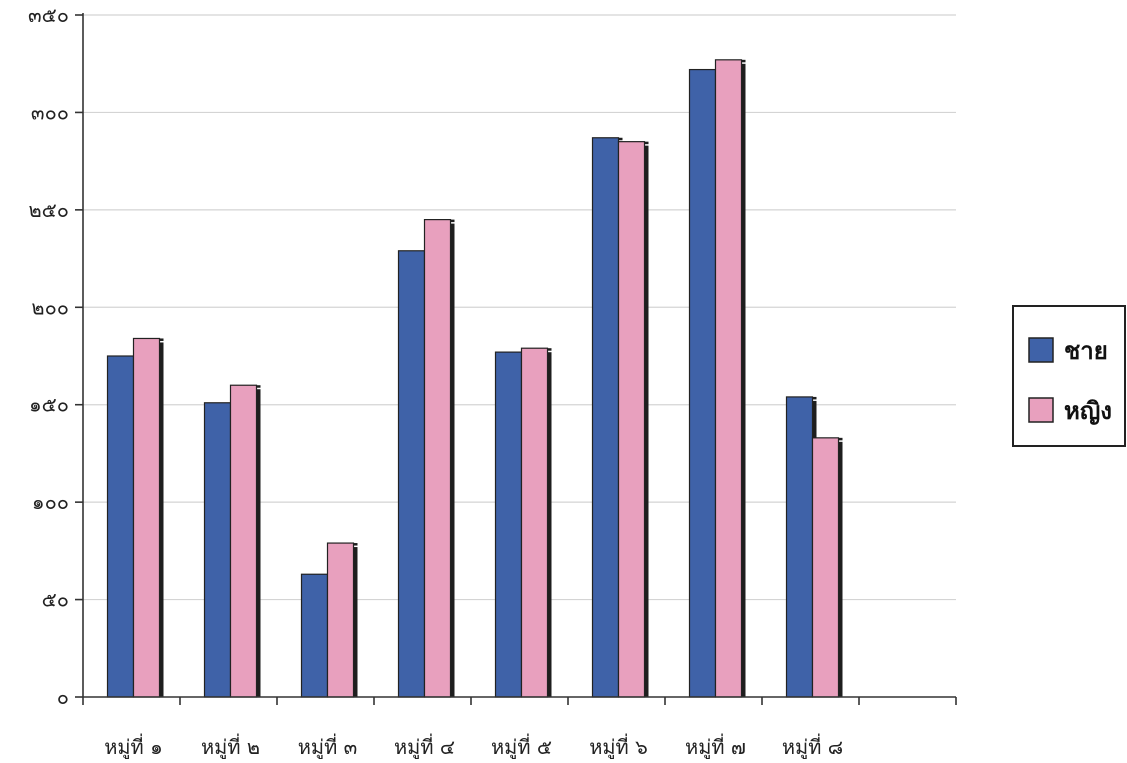 The image size is (1127, 763). What do you see at coordinates (521, 746) in the screenshot?
I see `x-tick-label: หมู่ที่ ๕` at bounding box center [521, 746].